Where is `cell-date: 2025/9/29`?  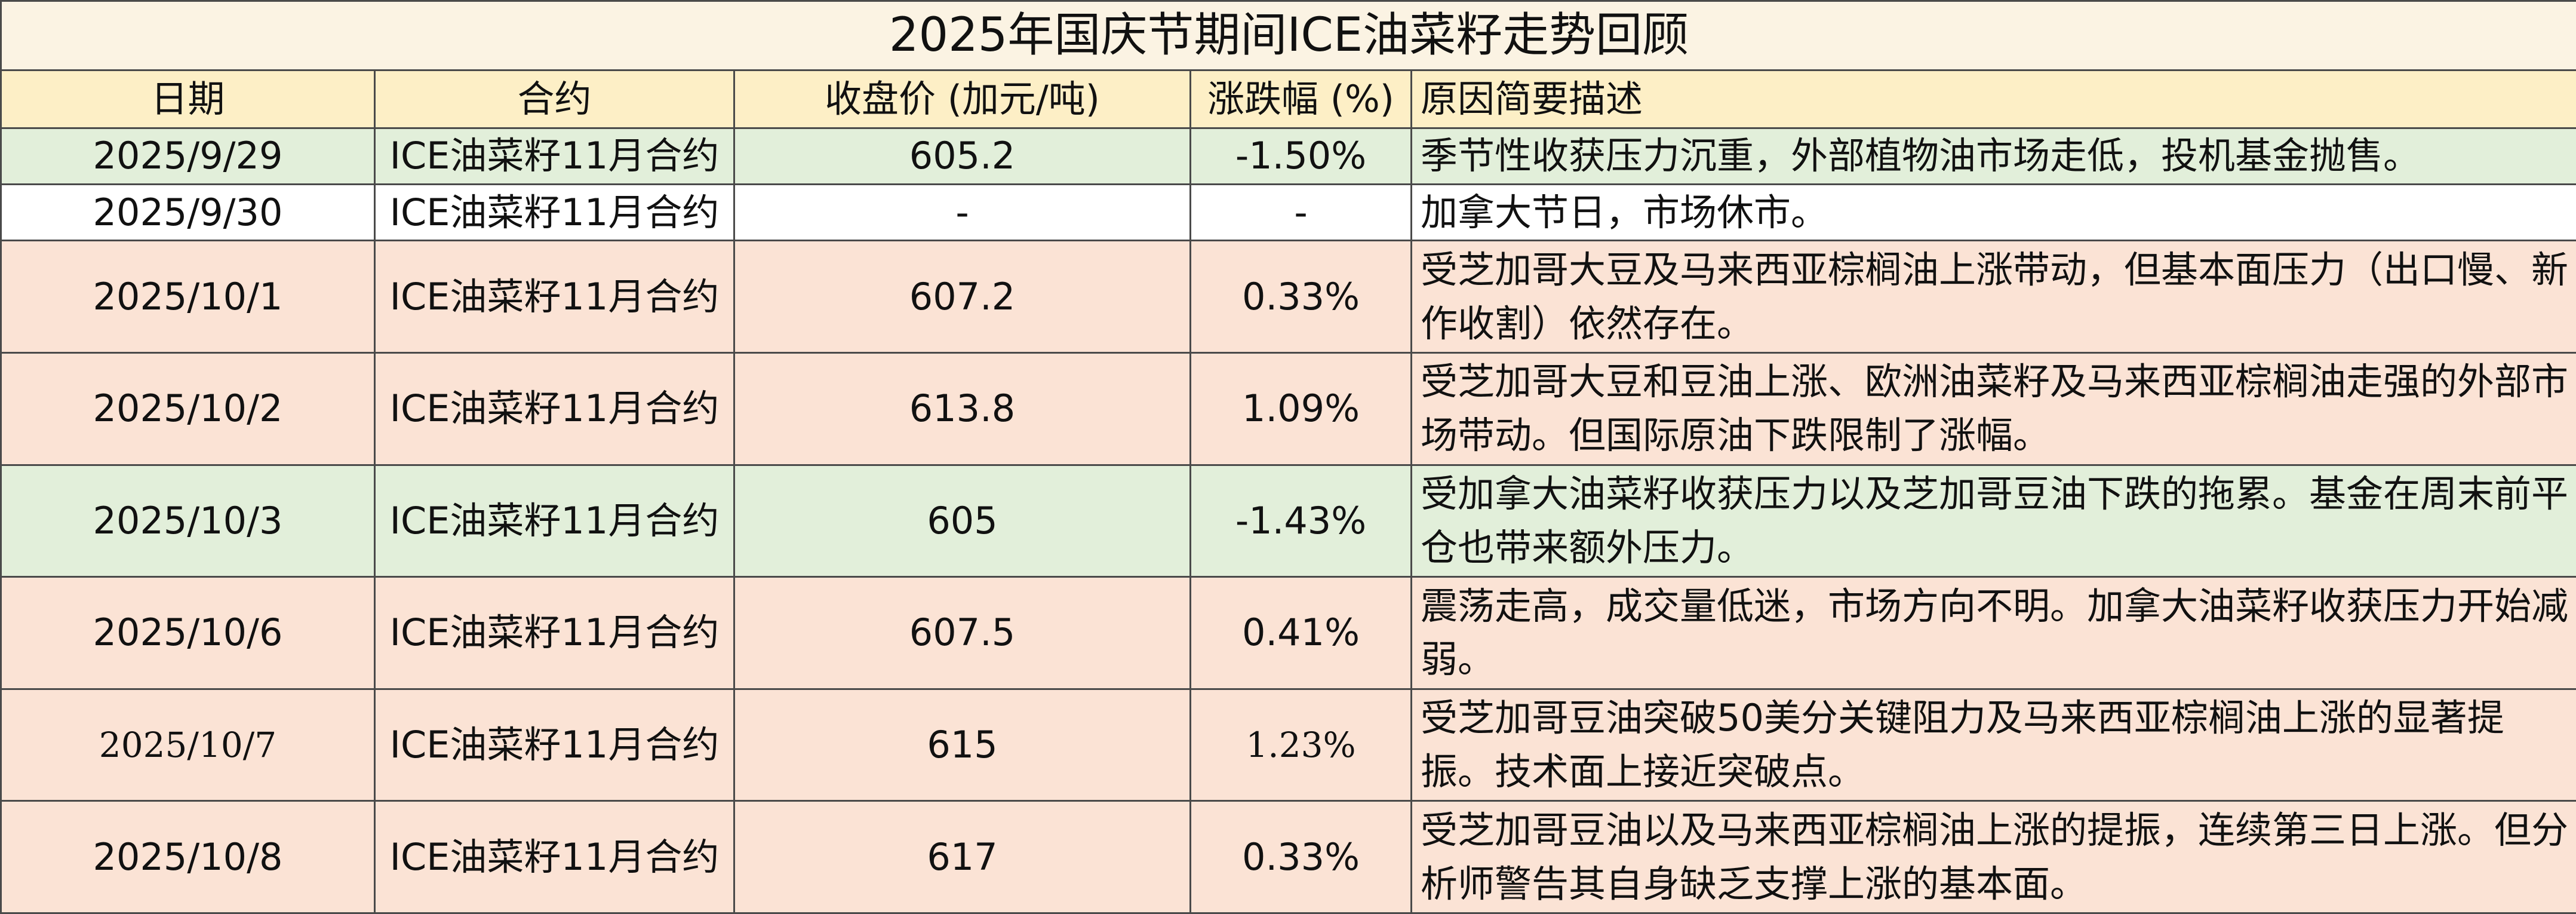 cell-date: 2025/9/29 is located at coordinates (188, 156).